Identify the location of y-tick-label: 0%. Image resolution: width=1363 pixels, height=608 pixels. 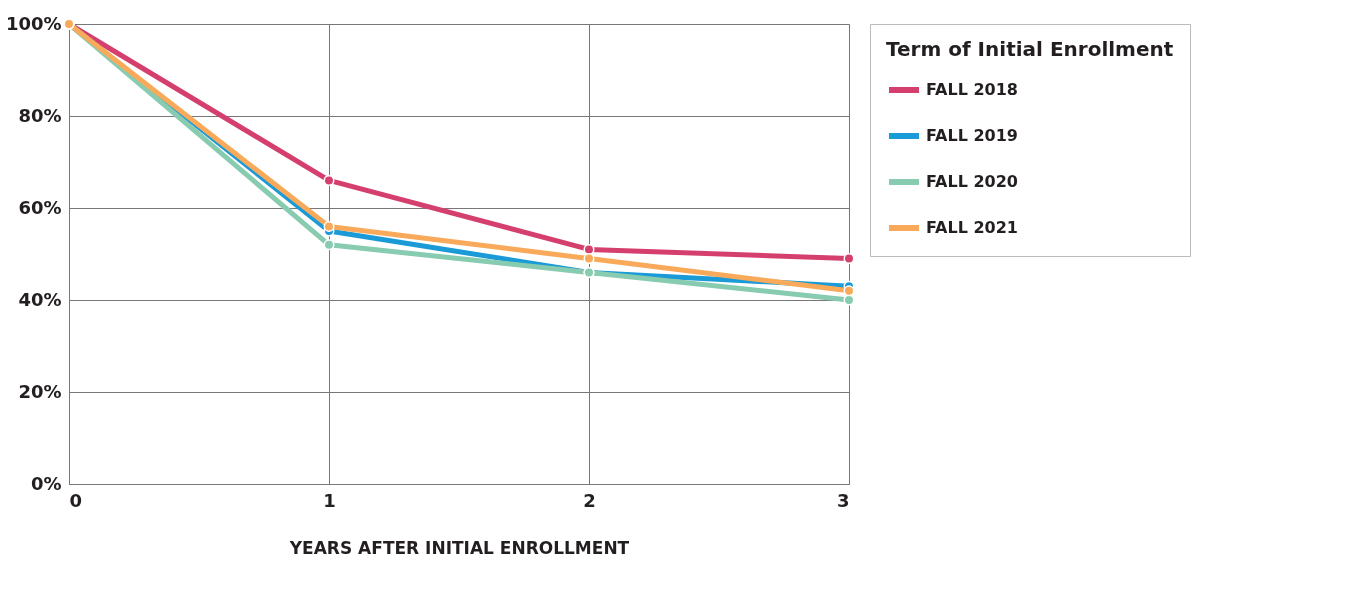
(46, 483).